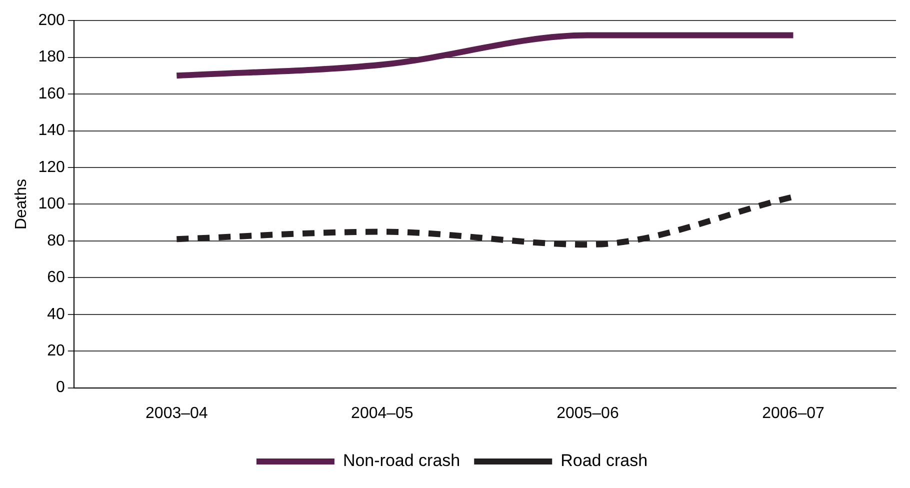  What do you see at coordinates (51, 131) in the screenshot?
I see `y-tick-label: 140` at bounding box center [51, 131].